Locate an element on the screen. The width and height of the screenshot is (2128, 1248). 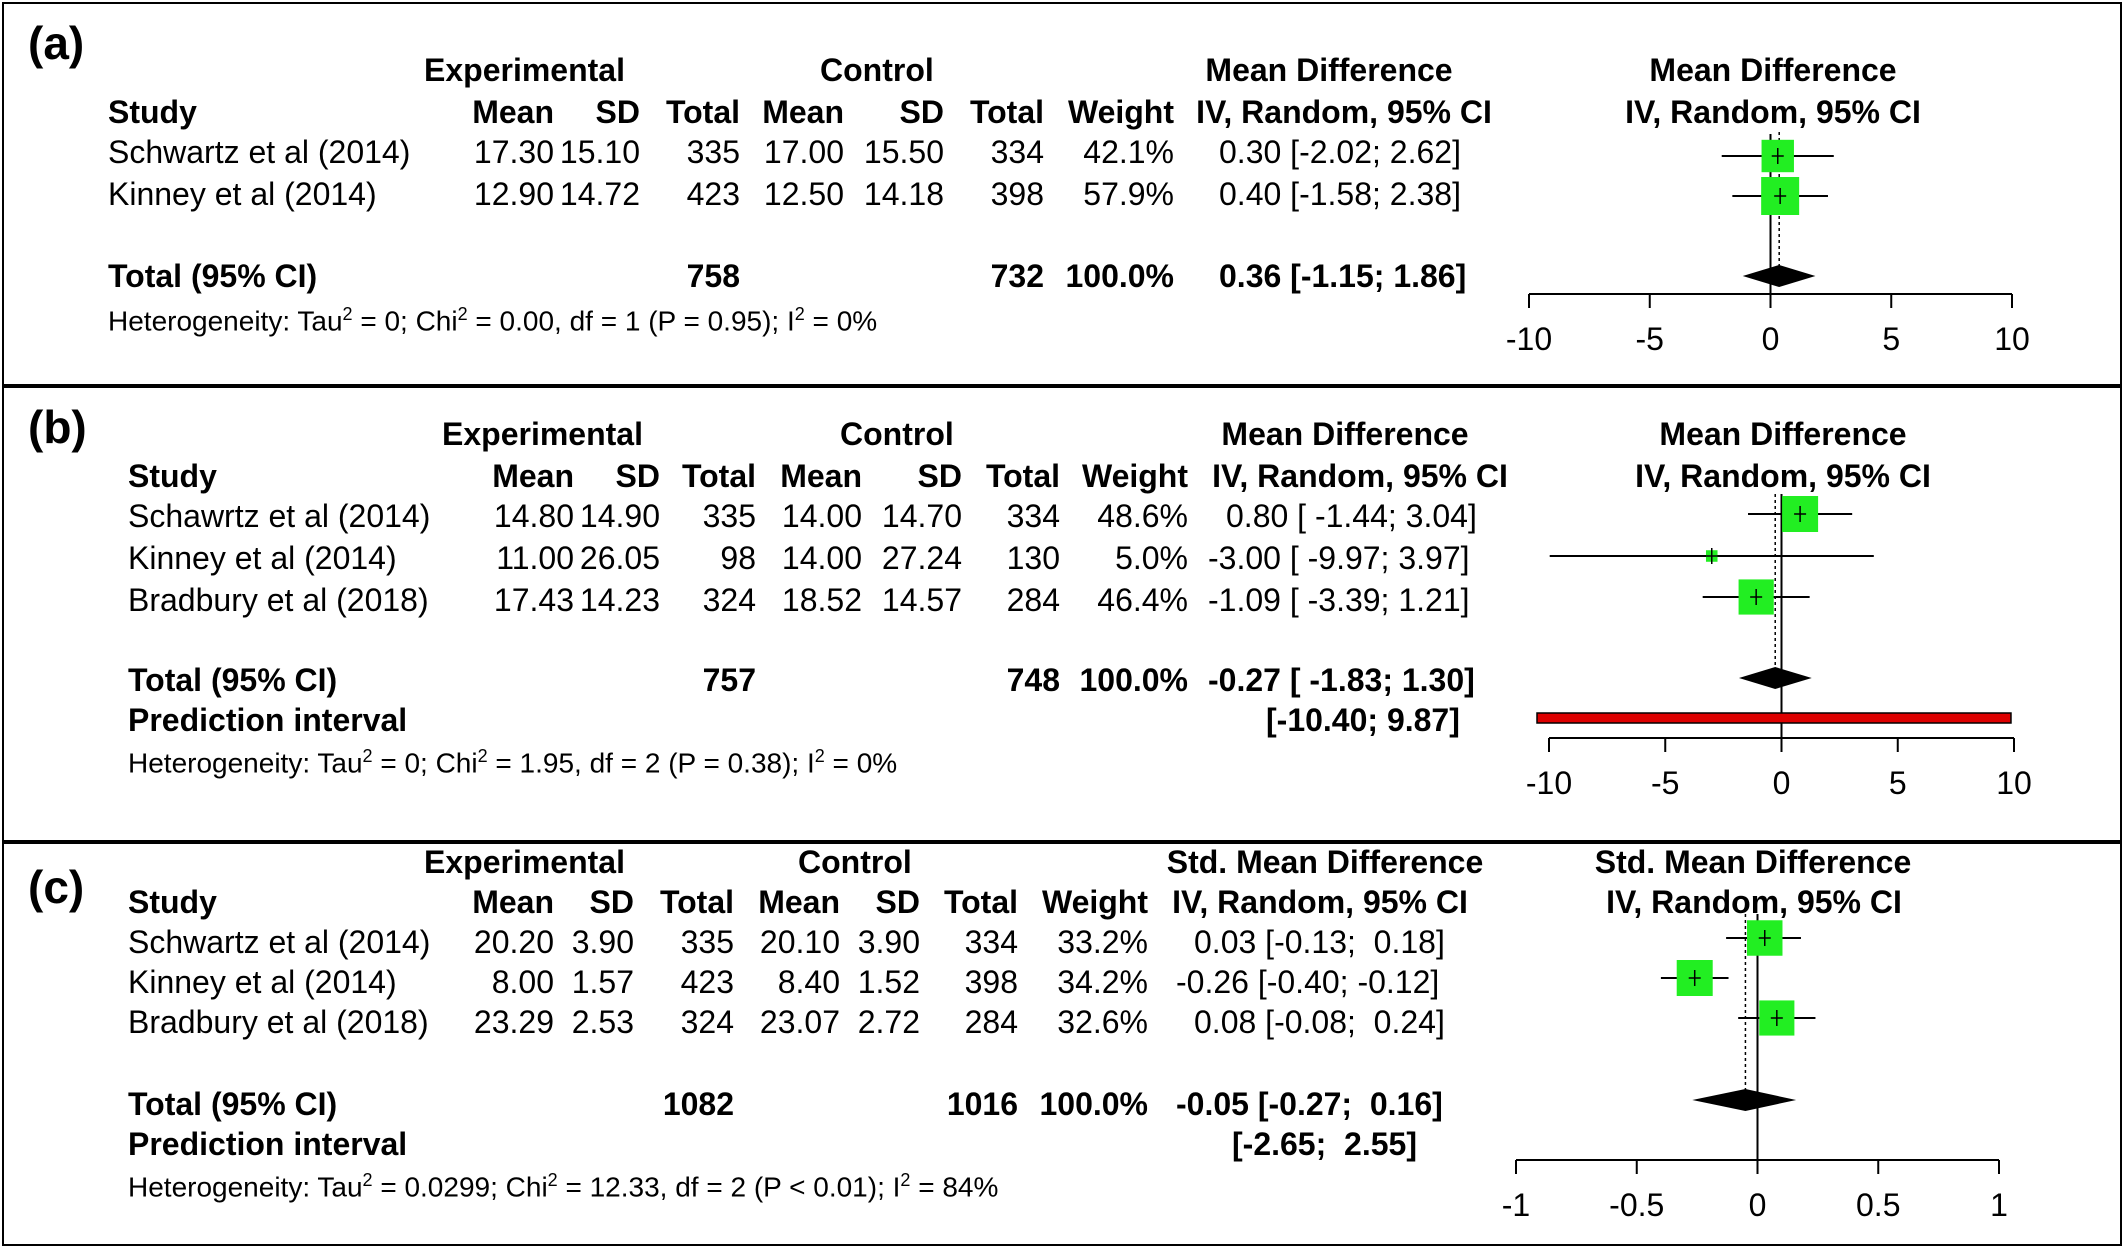
ci-text: 0.08 [-0.08; 0.24] is located at coordinates (1319, 1022).